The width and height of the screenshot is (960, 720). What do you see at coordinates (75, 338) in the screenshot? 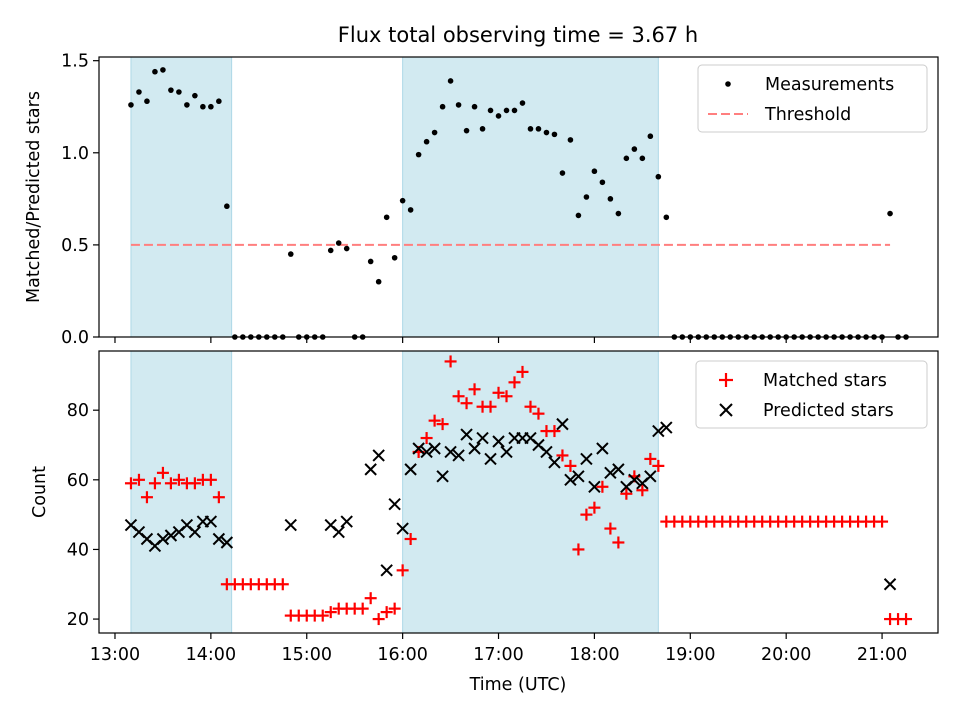
I see `top-y-tick-label: 0.0` at bounding box center [75, 338].